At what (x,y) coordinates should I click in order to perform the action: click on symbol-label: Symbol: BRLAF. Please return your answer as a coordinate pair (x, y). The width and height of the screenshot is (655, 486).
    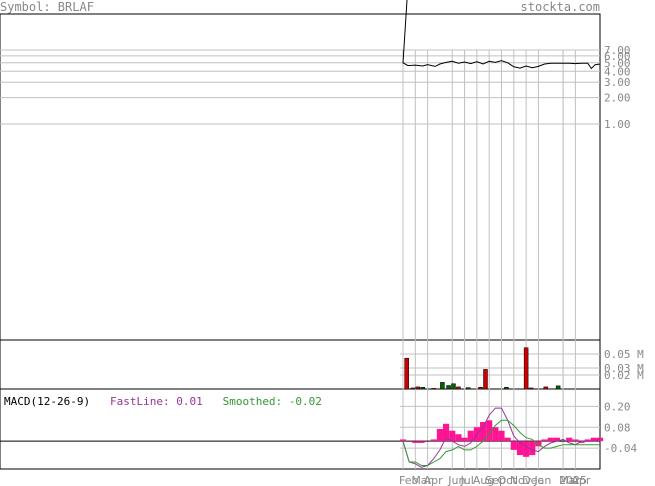
    Looking at the image, I should click on (47, 7).